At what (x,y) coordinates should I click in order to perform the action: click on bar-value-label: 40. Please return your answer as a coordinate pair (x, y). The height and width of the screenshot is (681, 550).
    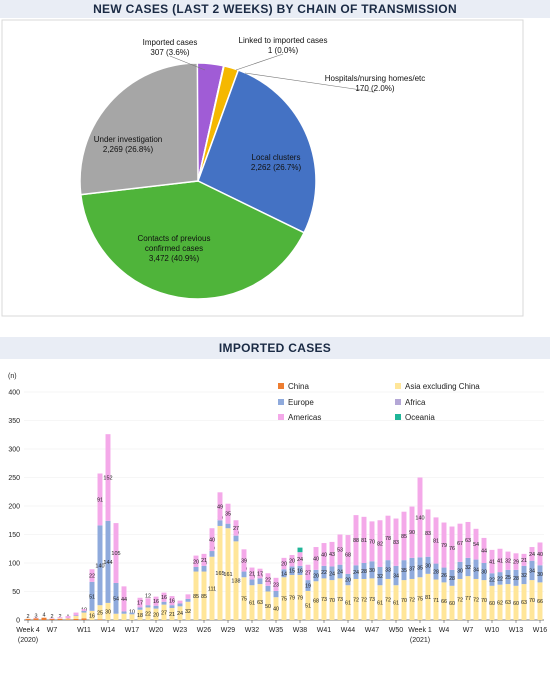
    Looking at the image, I should click on (212, 541).